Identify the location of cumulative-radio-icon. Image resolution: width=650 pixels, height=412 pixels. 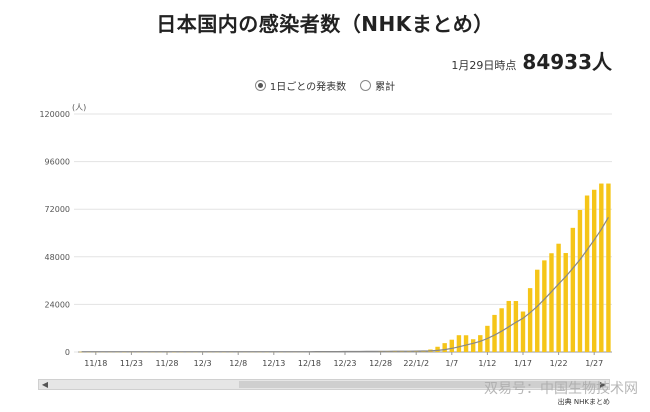
(366, 85).